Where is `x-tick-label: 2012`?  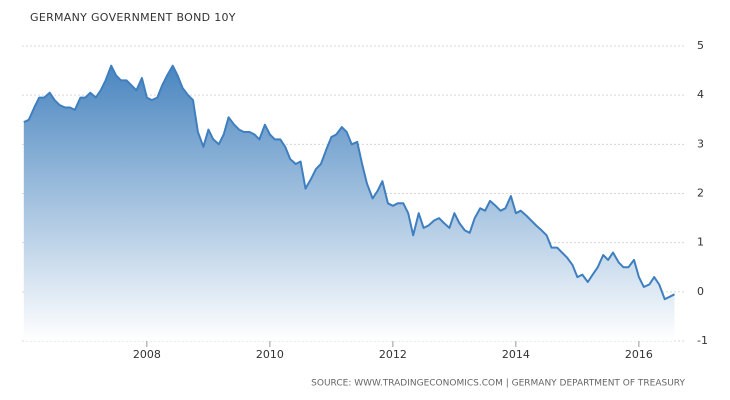
x-tick-label: 2012 is located at coordinates (393, 354).